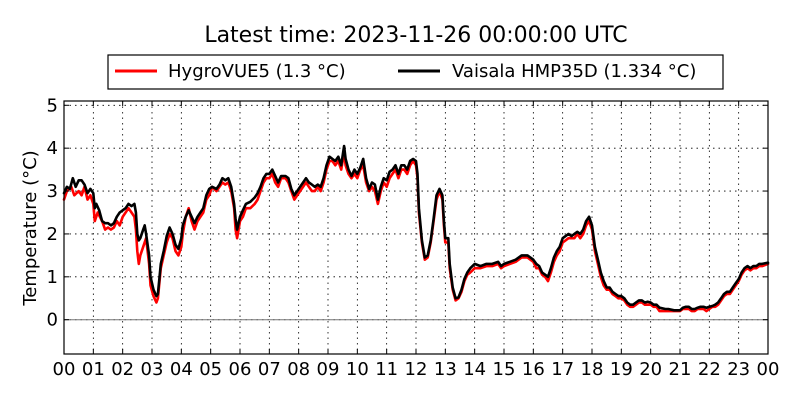 The height and width of the screenshot is (400, 800). I want to click on x-tick-label: 05, so click(210, 369).